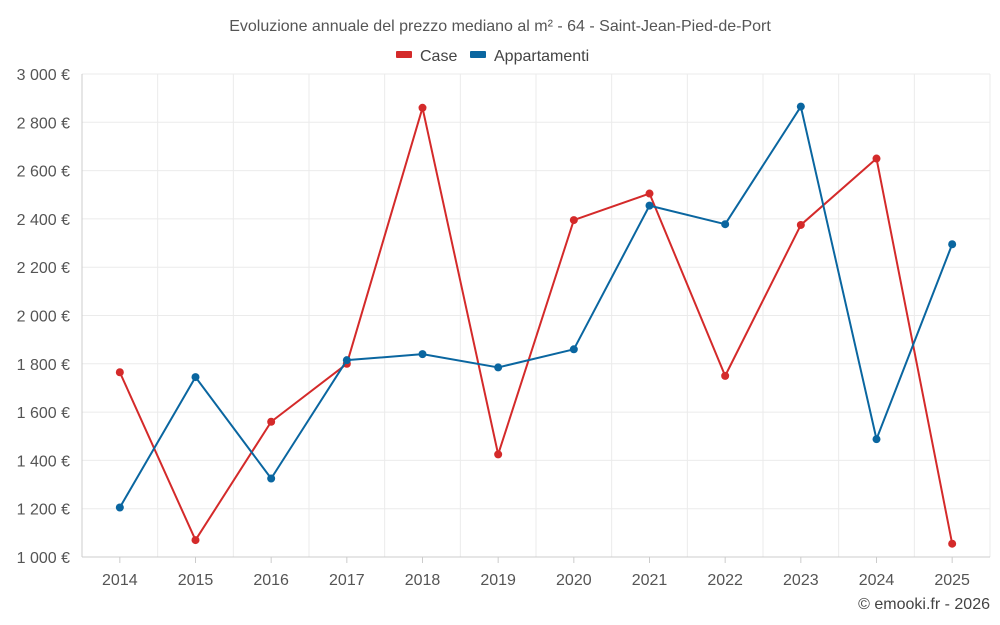 The image size is (1000, 625). What do you see at coordinates (498, 454) in the screenshot?
I see `data-point-case-2019` at bounding box center [498, 454].